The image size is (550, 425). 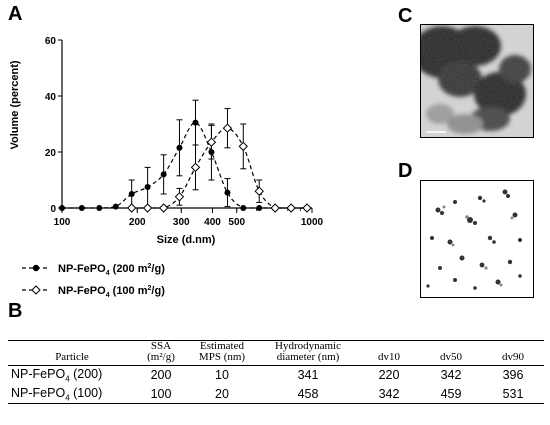 I want to click on x-tick-label: 300, so click(x=181, y=222).